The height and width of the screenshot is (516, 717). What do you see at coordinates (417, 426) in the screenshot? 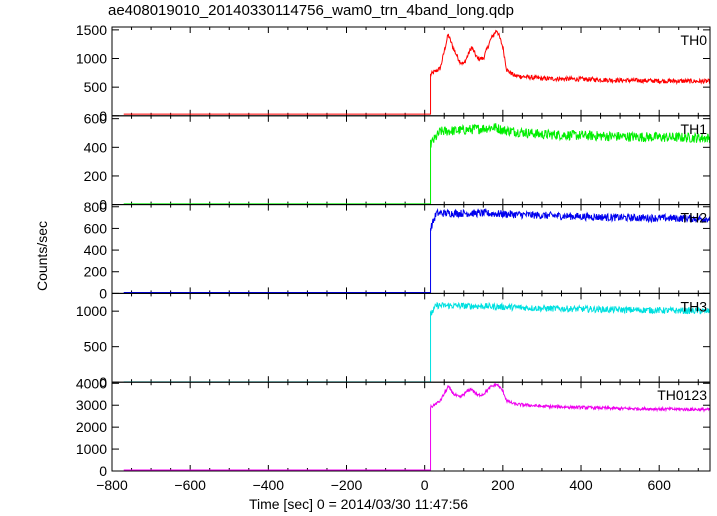
I see `series-th0123` at bounding box center [417, 426].